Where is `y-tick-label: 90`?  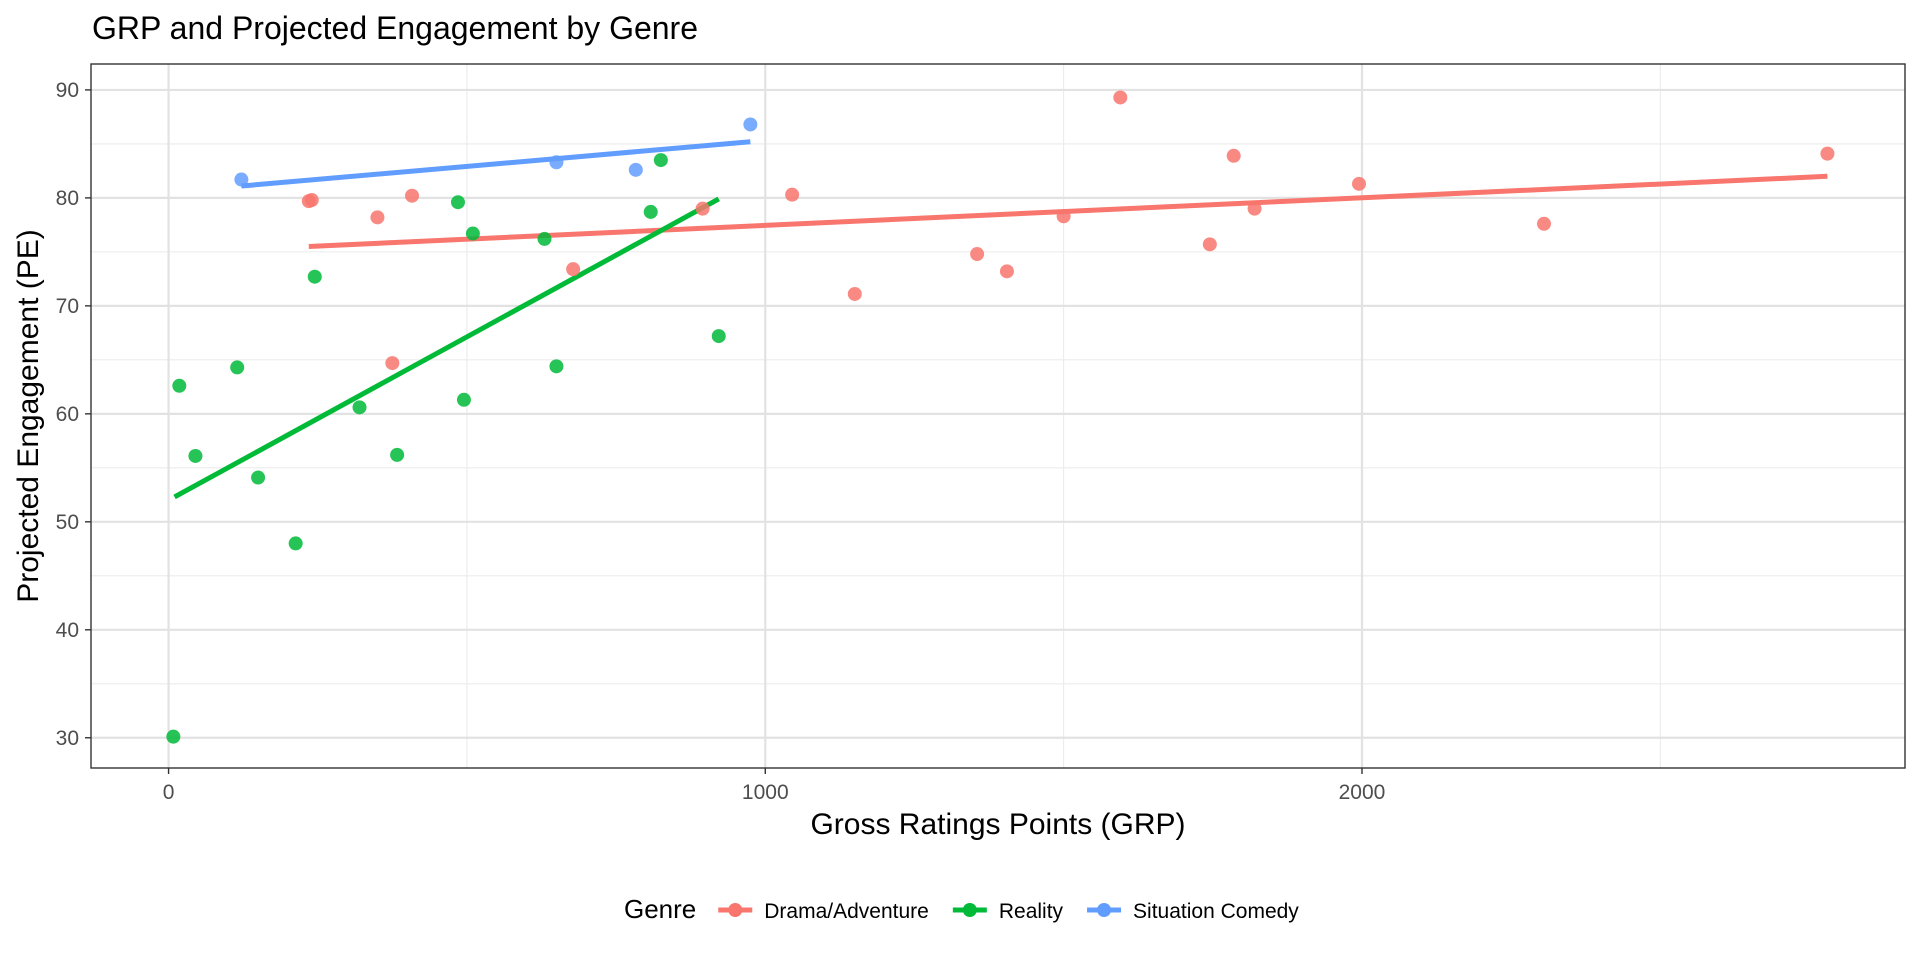
y-tick-label: 90 is located at coordinates (67, 90).